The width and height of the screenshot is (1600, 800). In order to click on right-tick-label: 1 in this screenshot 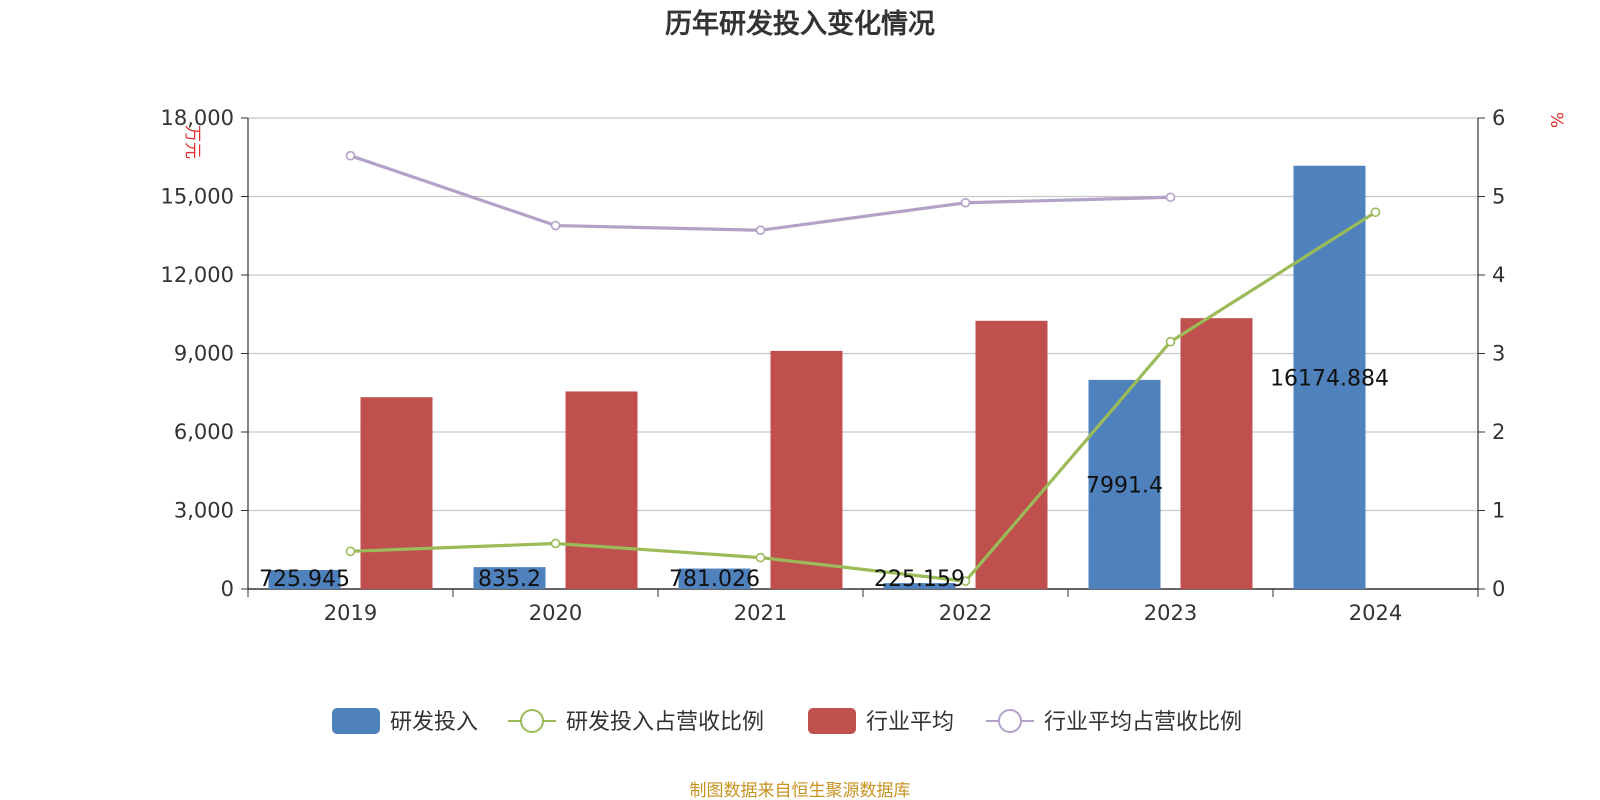, I will do `click(1498, 511)`.